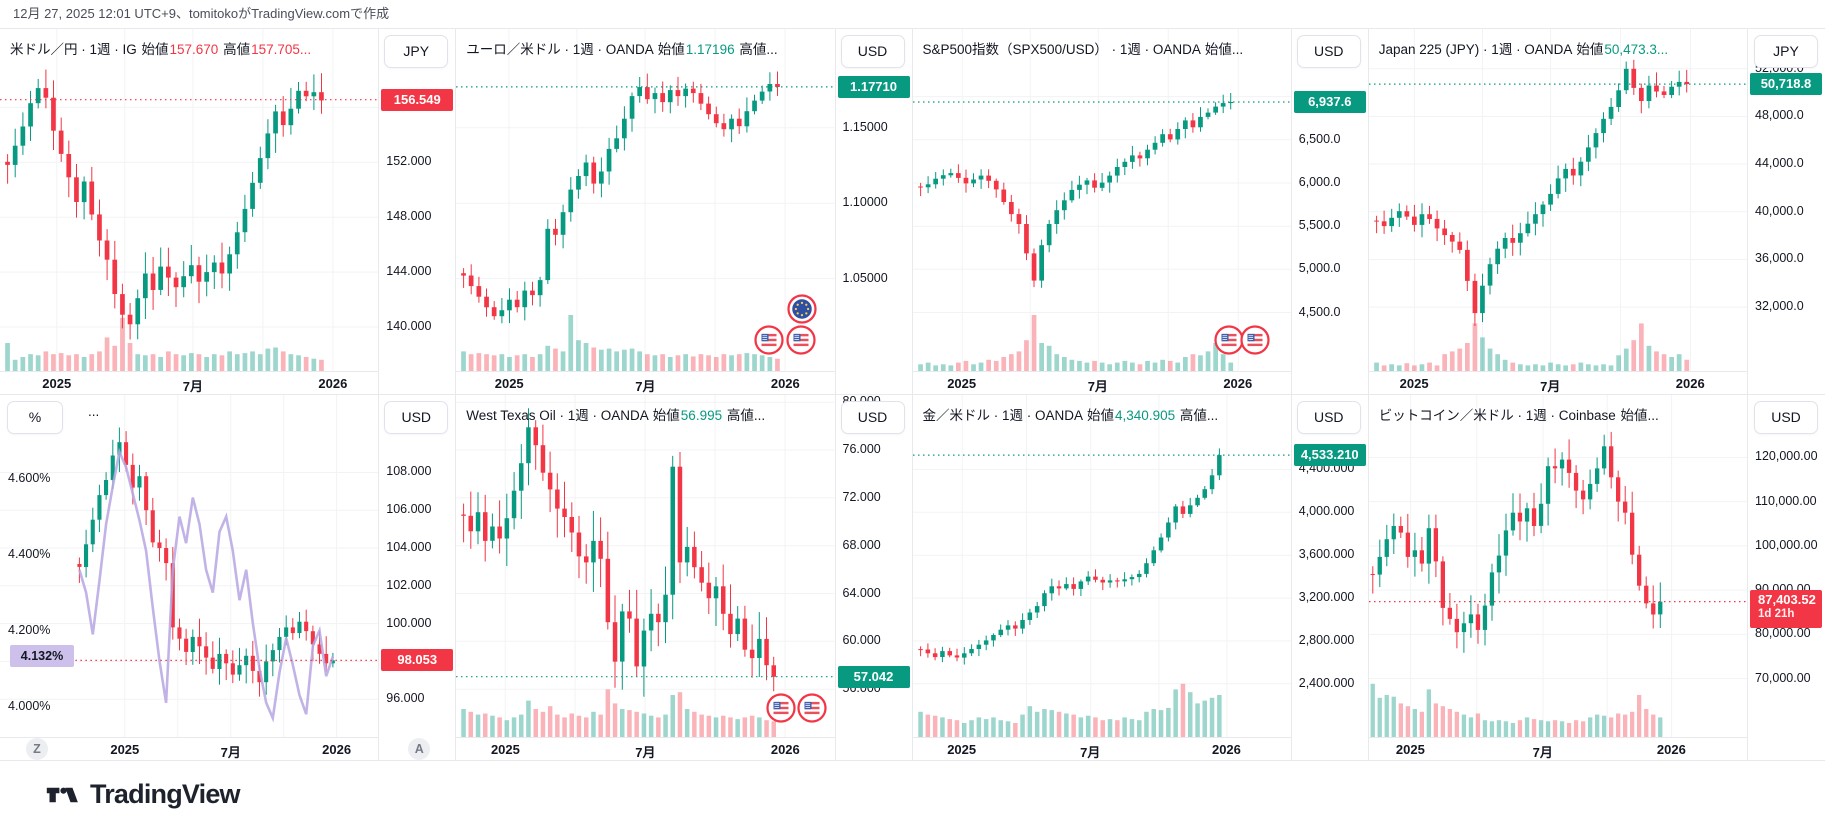 The height and width of the screenshot is (829, 1825). Describe the element at coordinates (1328, 417) in the screenshot. I see `currency-button-gold: USD` at that location.